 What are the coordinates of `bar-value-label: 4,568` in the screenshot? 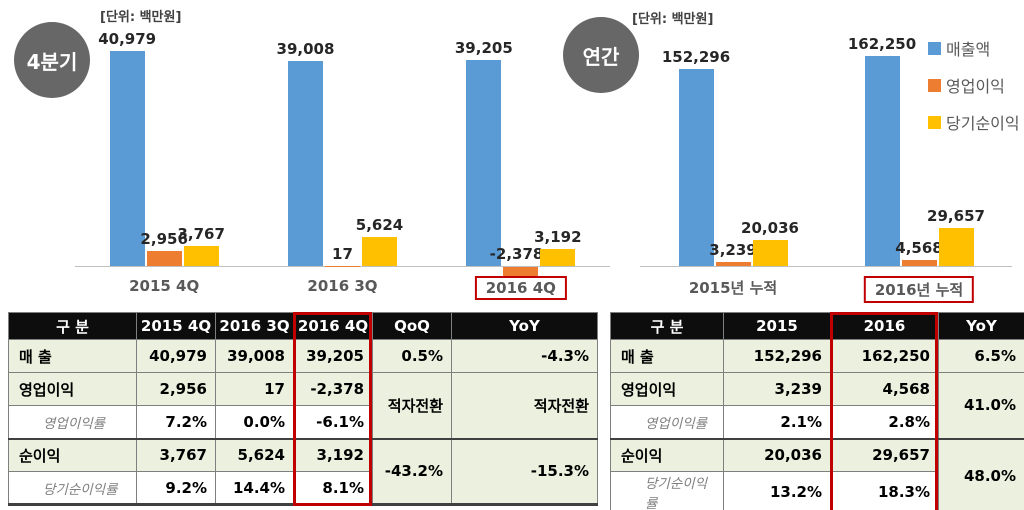 It's located at (919, 248).